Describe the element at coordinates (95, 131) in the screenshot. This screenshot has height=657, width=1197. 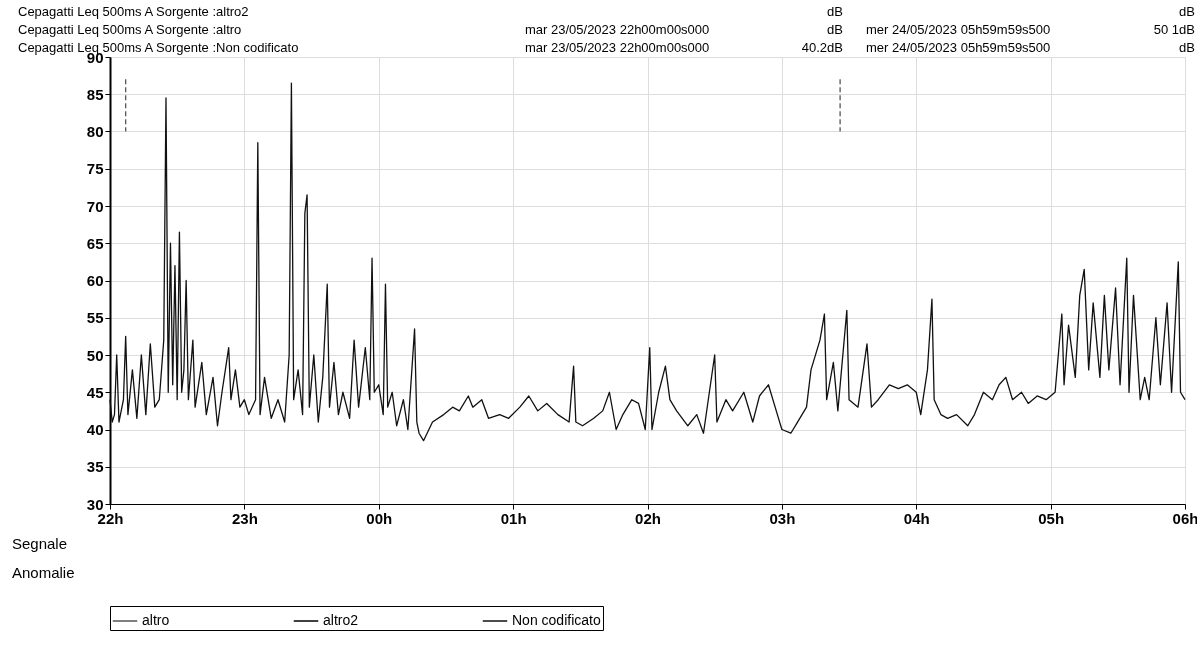
I see `y-tick-label: 80` at that location.